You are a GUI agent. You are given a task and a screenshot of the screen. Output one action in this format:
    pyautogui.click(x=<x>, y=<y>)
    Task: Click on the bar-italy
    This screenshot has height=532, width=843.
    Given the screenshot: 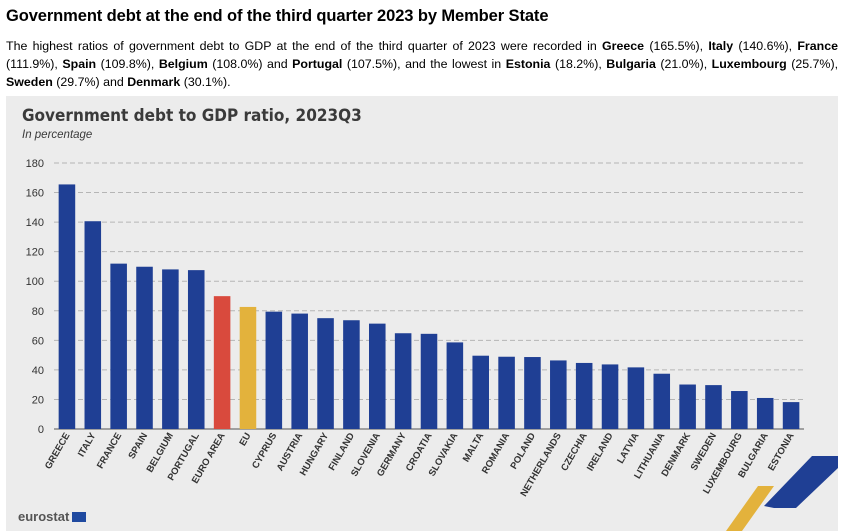 What is the action you would take?
    pyautogui.click(x=93, y=325)
    